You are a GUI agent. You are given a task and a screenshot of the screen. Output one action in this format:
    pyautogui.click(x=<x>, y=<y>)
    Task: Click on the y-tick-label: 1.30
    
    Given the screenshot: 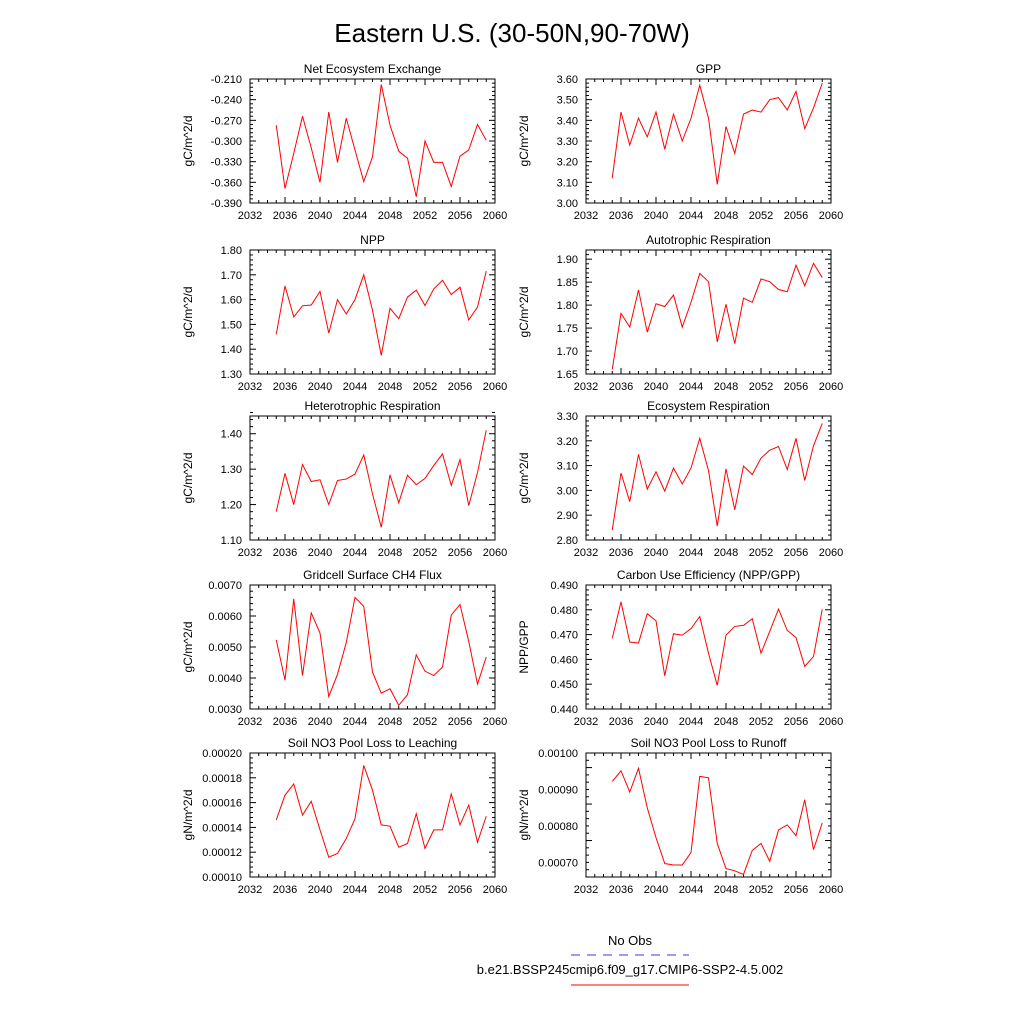 What is the action you would take?
    pyautogui.click(x=231, y=375)
    